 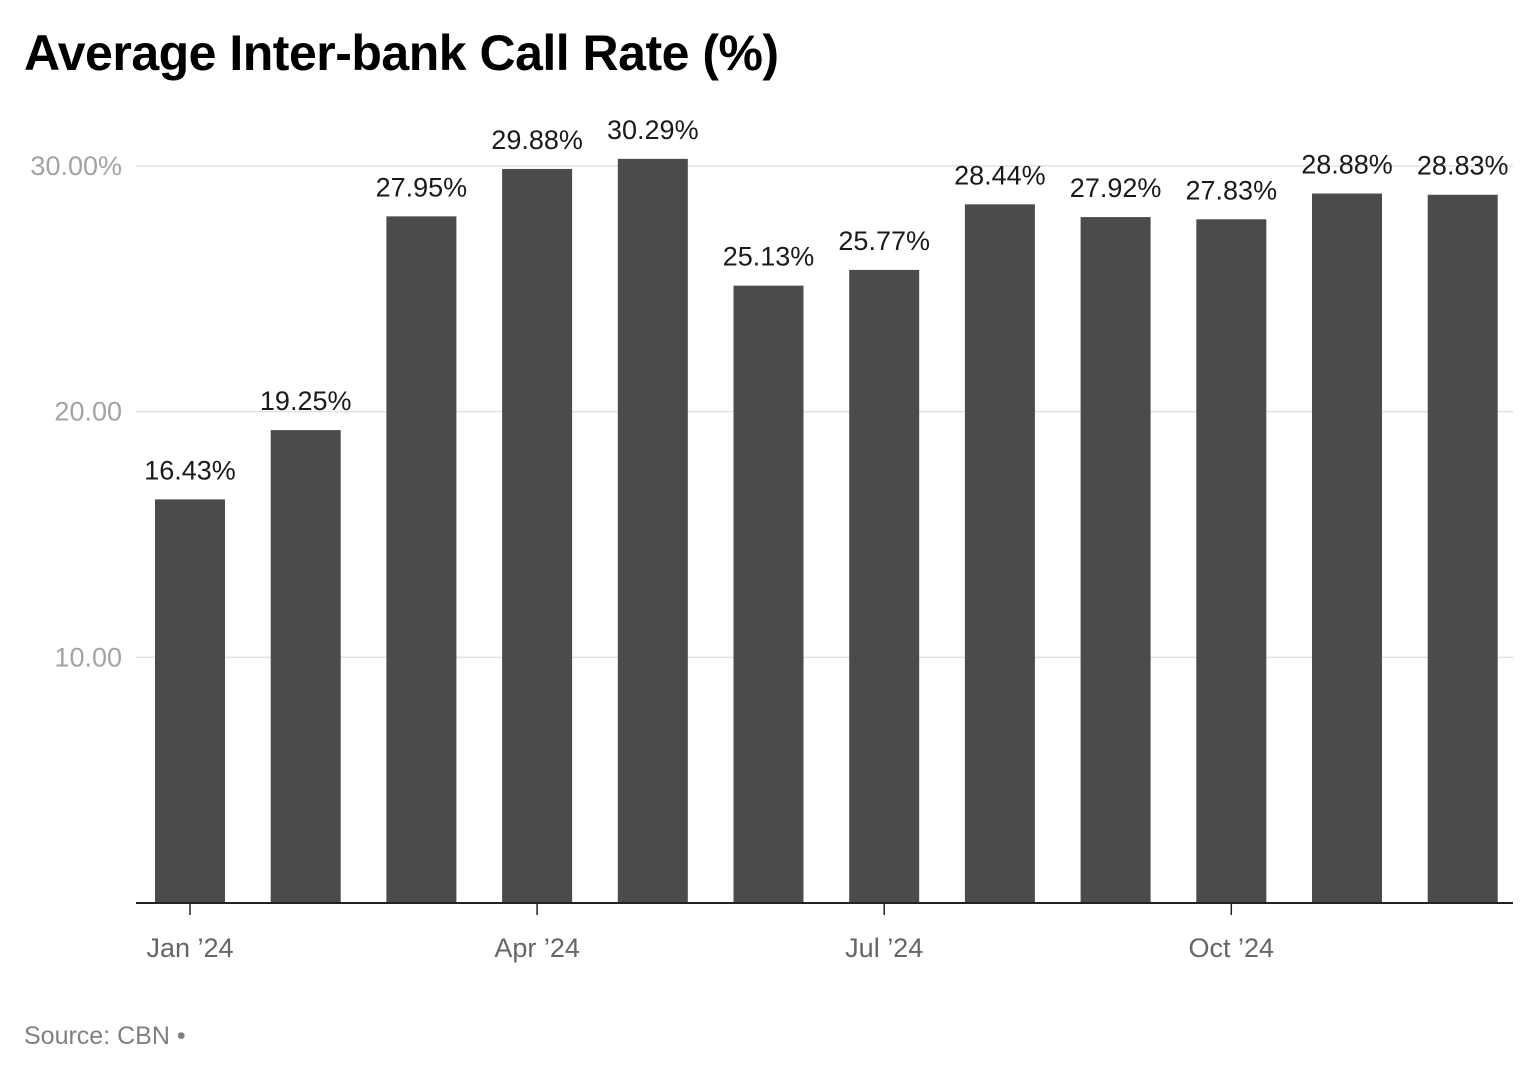 I want to click on bar-value-label: 19.25%, so click(x=306, y=401).